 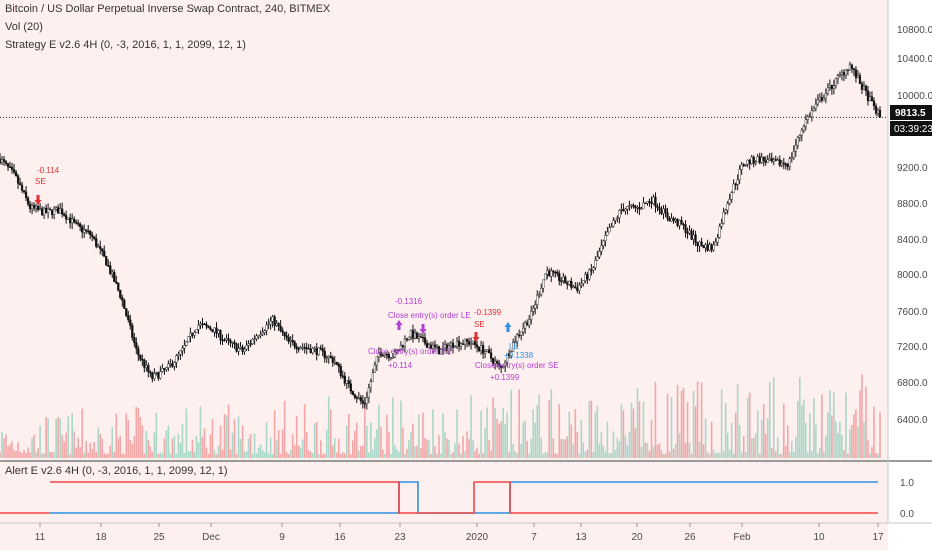 I want to click on short-entry-arrow, so click(x=38, y=200).